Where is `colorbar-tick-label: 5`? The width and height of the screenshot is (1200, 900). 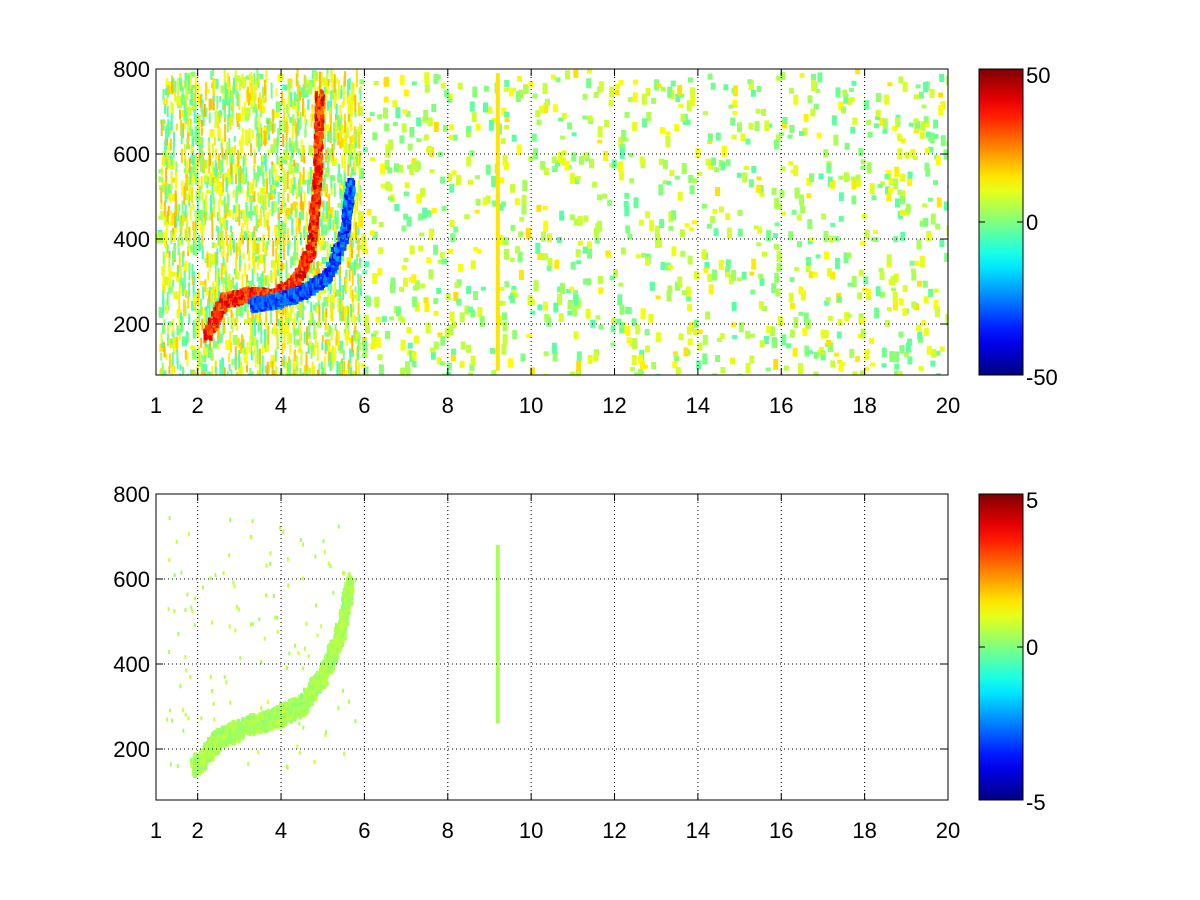 colorbar-tick-label: 5 is located at coordinates (1032, 500).